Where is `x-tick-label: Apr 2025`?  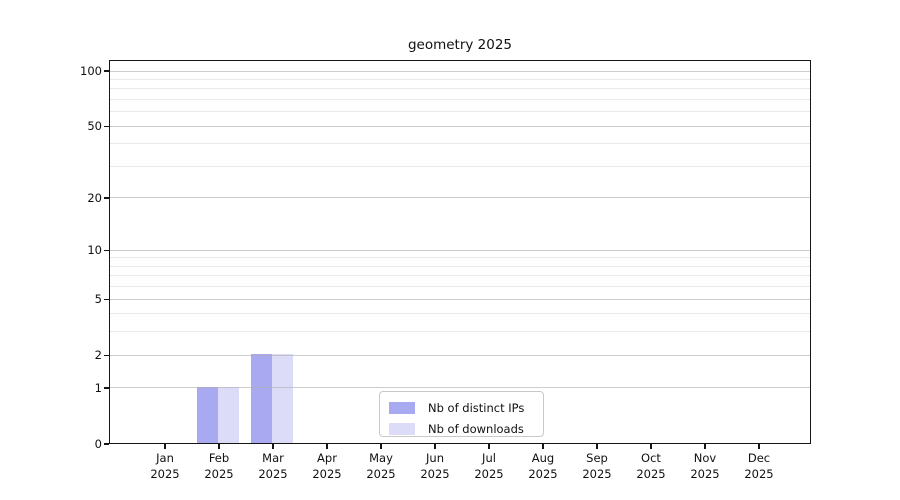 x-tick-label: Apr 2025 is located at coordinates (327, 466).